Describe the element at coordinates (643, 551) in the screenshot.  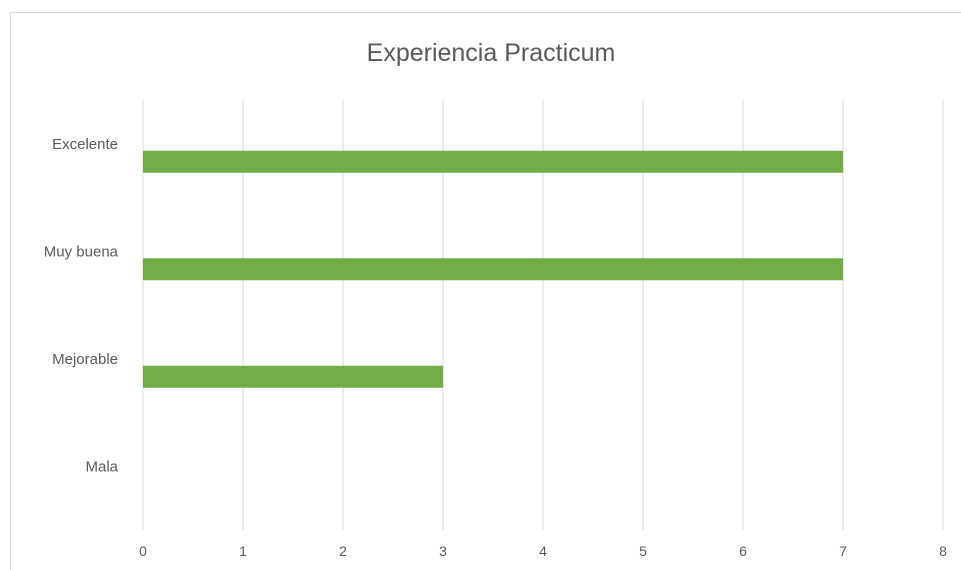
I see `x-tick-label: 5` at that location.